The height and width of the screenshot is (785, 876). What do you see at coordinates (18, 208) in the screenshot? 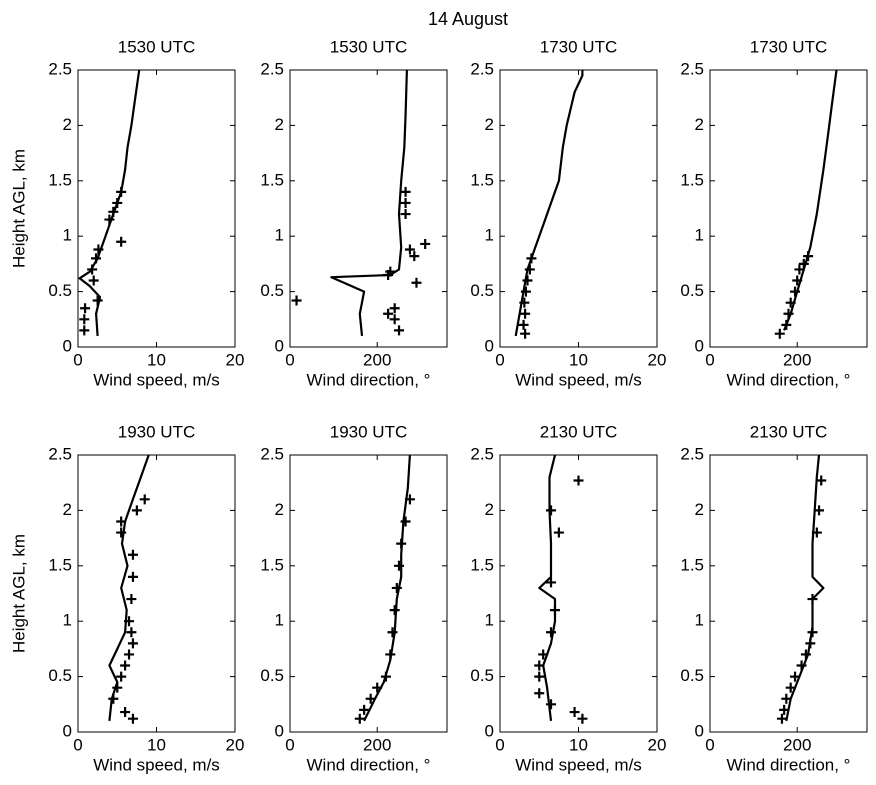
I see `y-axis-label: Height AGL, km` at bounding box center [18, 208].